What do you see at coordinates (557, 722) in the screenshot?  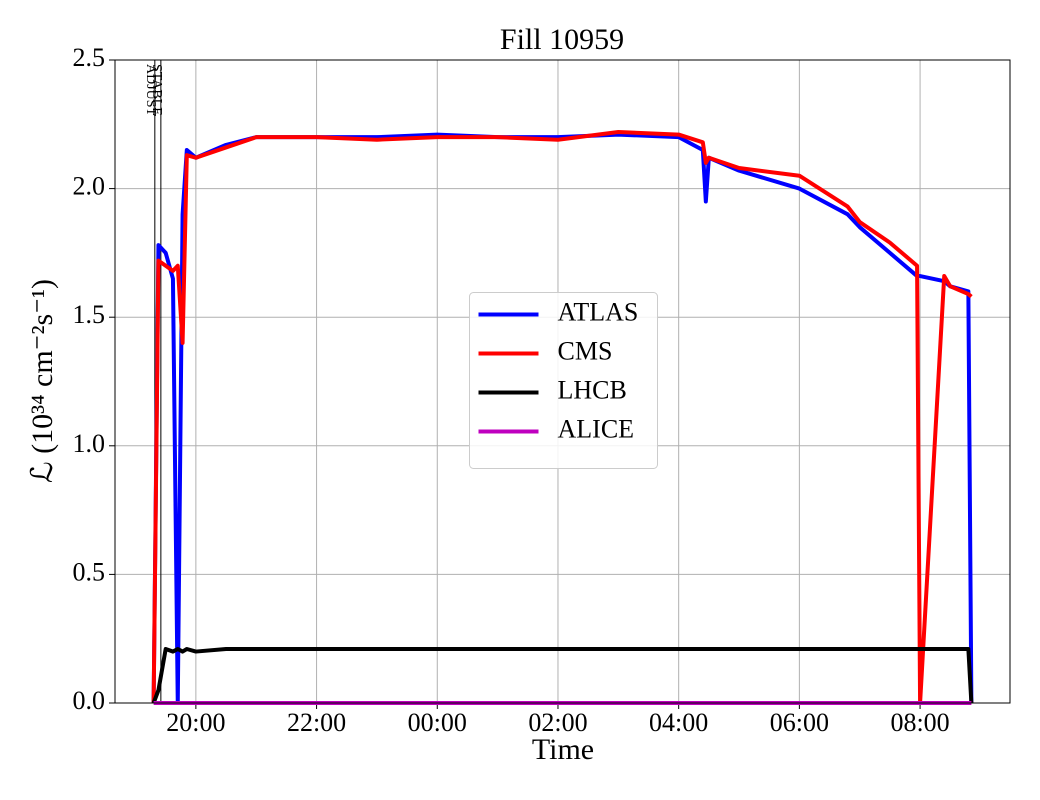 I see `x-tick-label: 02:00` at bounding box center [557, 722].